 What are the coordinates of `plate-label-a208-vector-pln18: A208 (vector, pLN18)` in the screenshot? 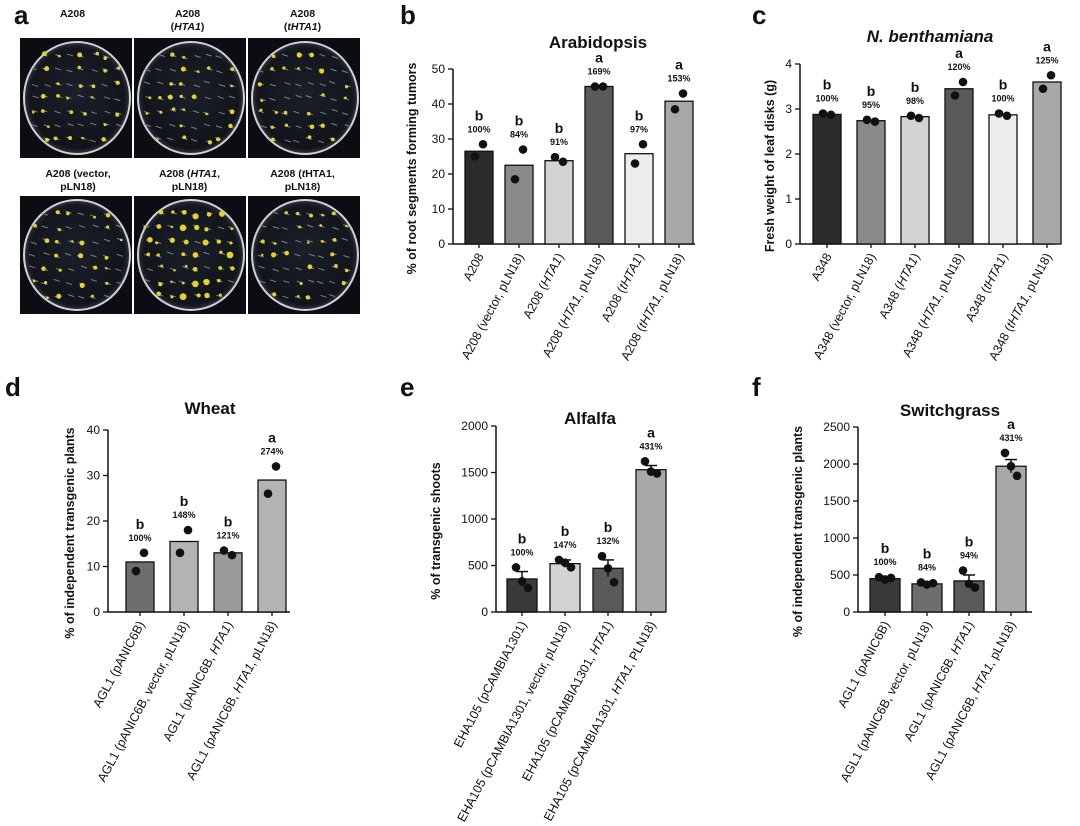 It's located at (78, 180).